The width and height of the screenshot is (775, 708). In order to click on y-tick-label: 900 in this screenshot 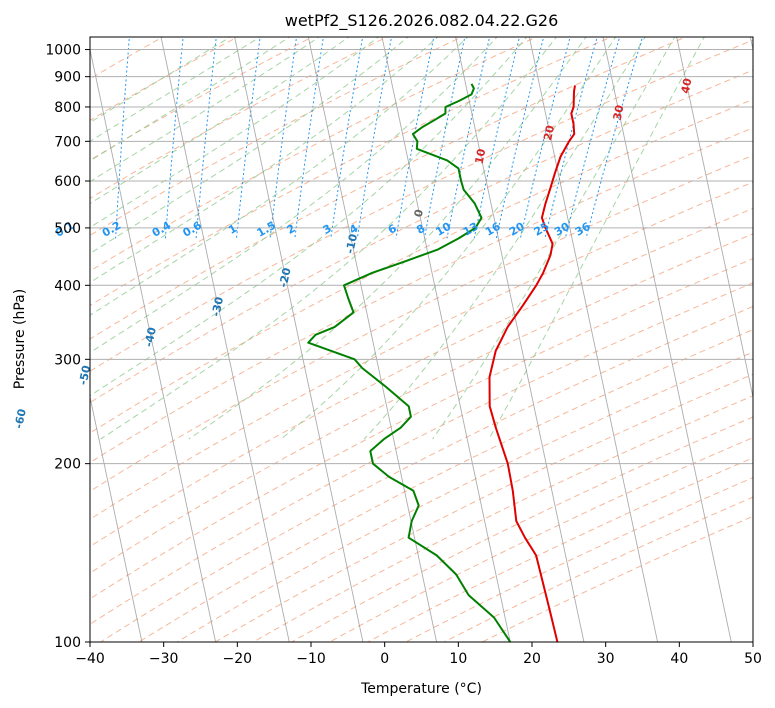, I will do `click(67, 78)`.